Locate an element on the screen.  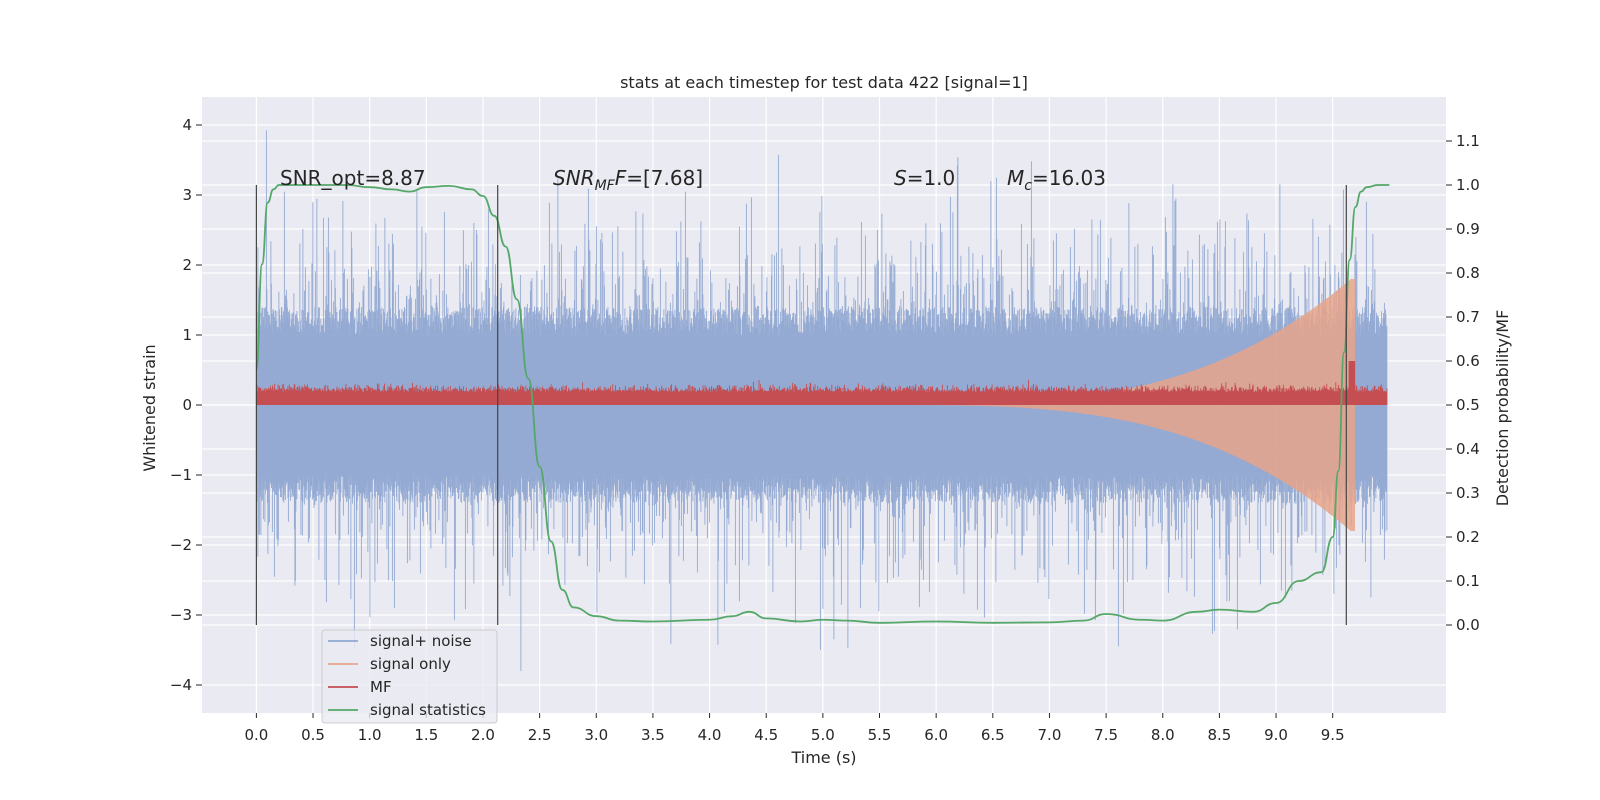
x-tick-label: 9.0 is located at coordinates (1276, 735).